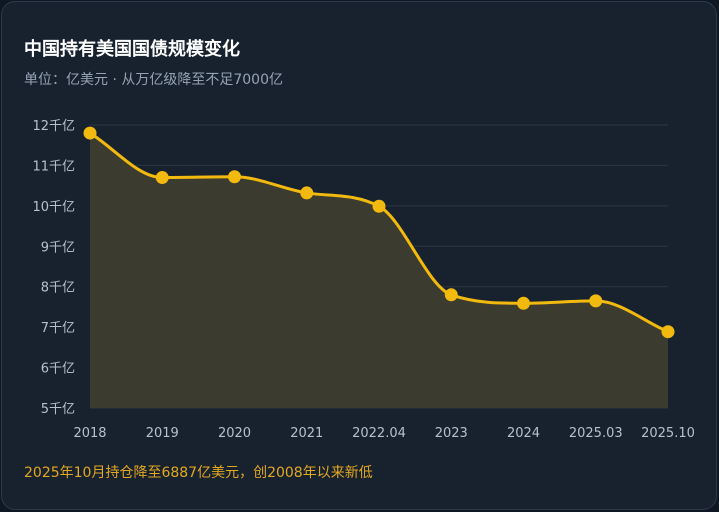 Image resolution: width=719 pixels, height=512 pixels. I want to click on chart-title: 中国持有美国国债规模变化, so click(132, 49).